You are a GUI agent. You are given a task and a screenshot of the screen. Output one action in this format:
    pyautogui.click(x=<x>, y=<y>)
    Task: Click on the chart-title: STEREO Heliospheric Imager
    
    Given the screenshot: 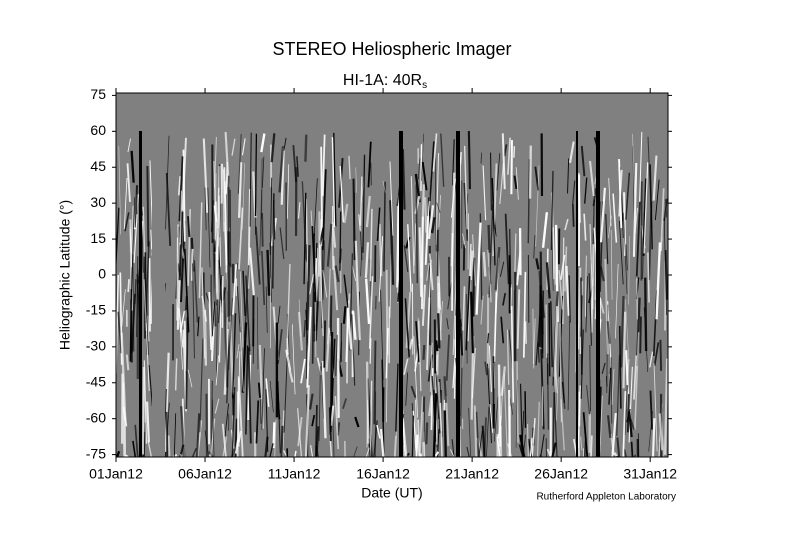 What is the action you would take?
    pyautogui.click(x=391, y=49)
    